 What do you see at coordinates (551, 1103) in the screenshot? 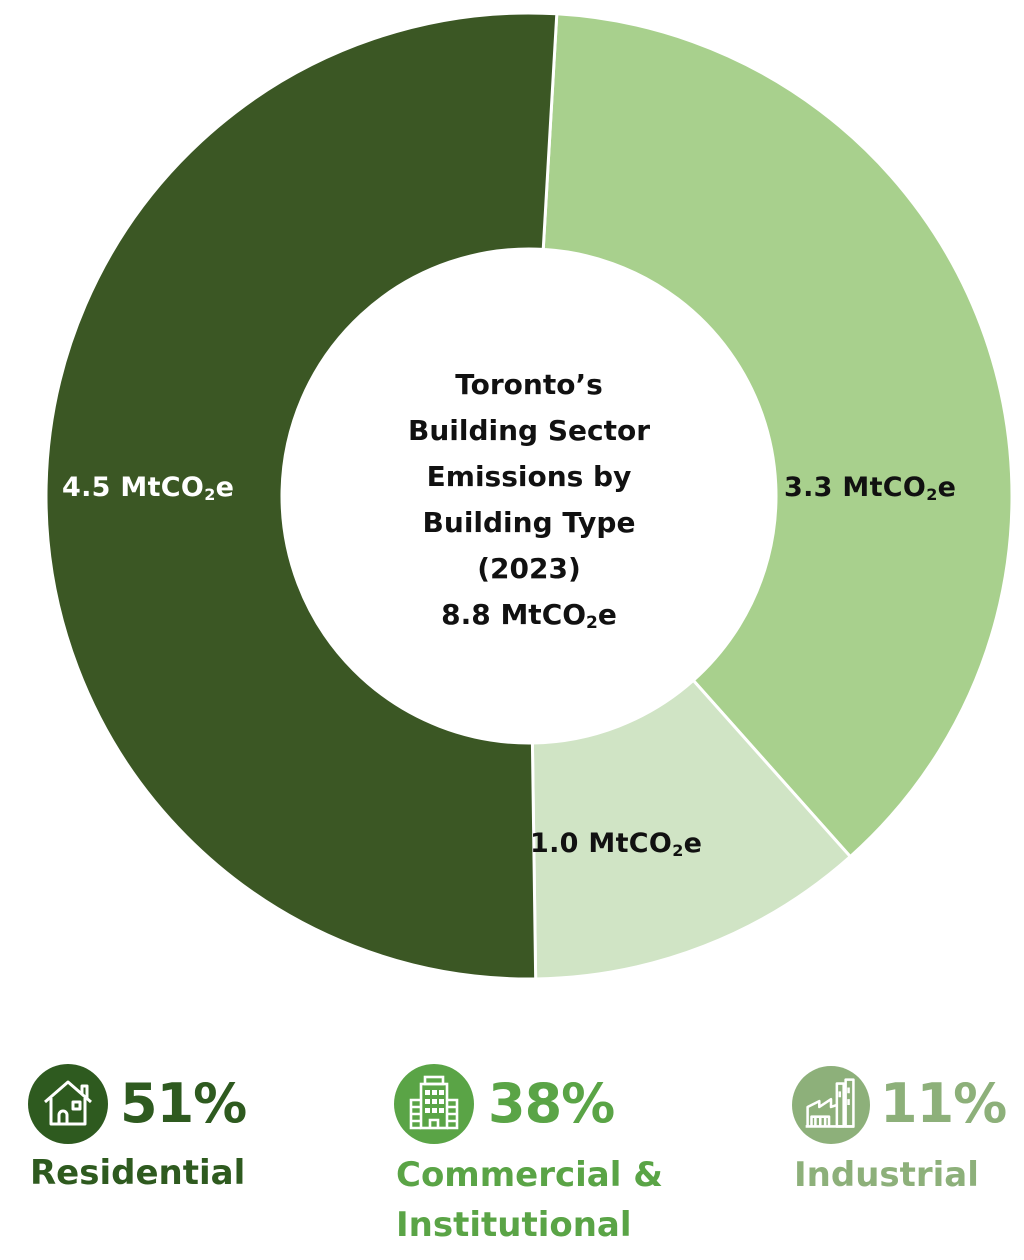
I see `legend-percent-commercial: 38%` at bounding box center [551, 1103].